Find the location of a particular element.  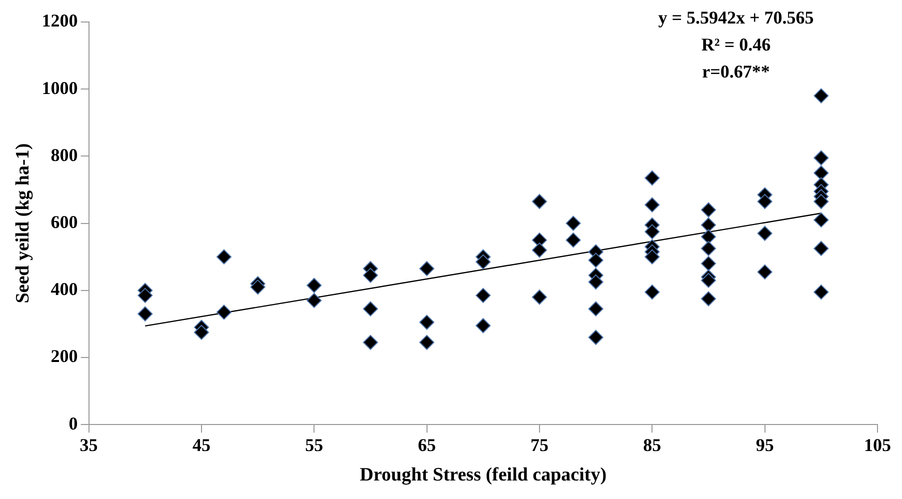

x-tick-label: 95 is located at coordinates (765, 445).